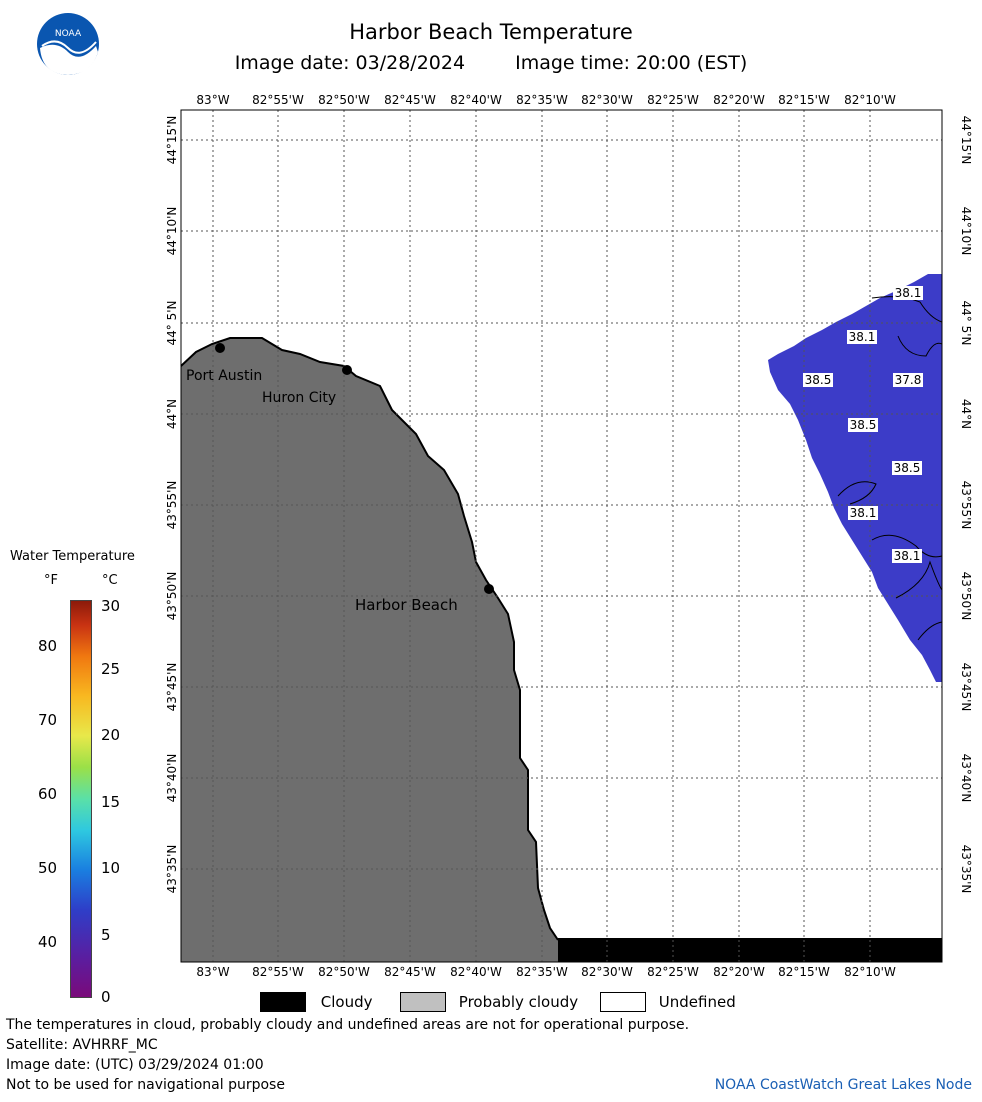 This screenshot has width=982, height=1102. I want to click on credit: NOAA CoastWatch Great Lakes Node, so click(843, 1085).